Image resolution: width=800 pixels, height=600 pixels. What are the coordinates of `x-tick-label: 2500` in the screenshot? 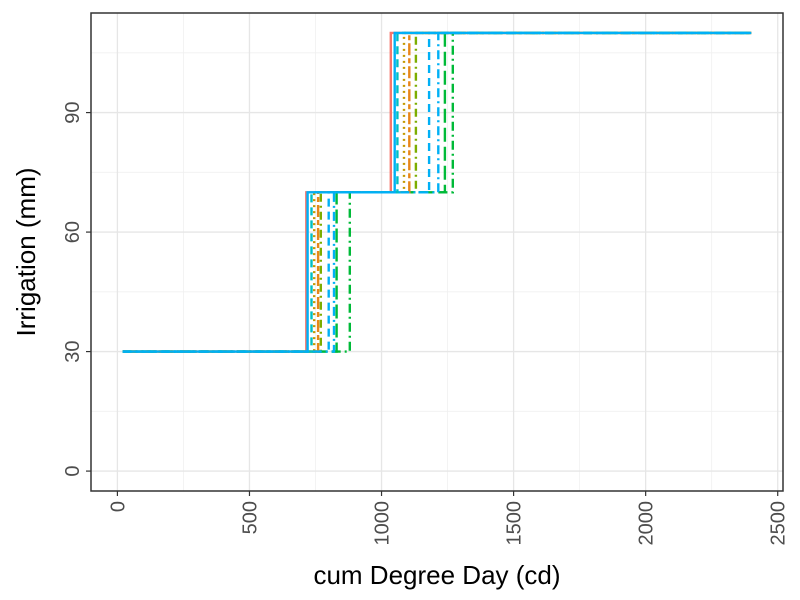 It's located at (779, 523).